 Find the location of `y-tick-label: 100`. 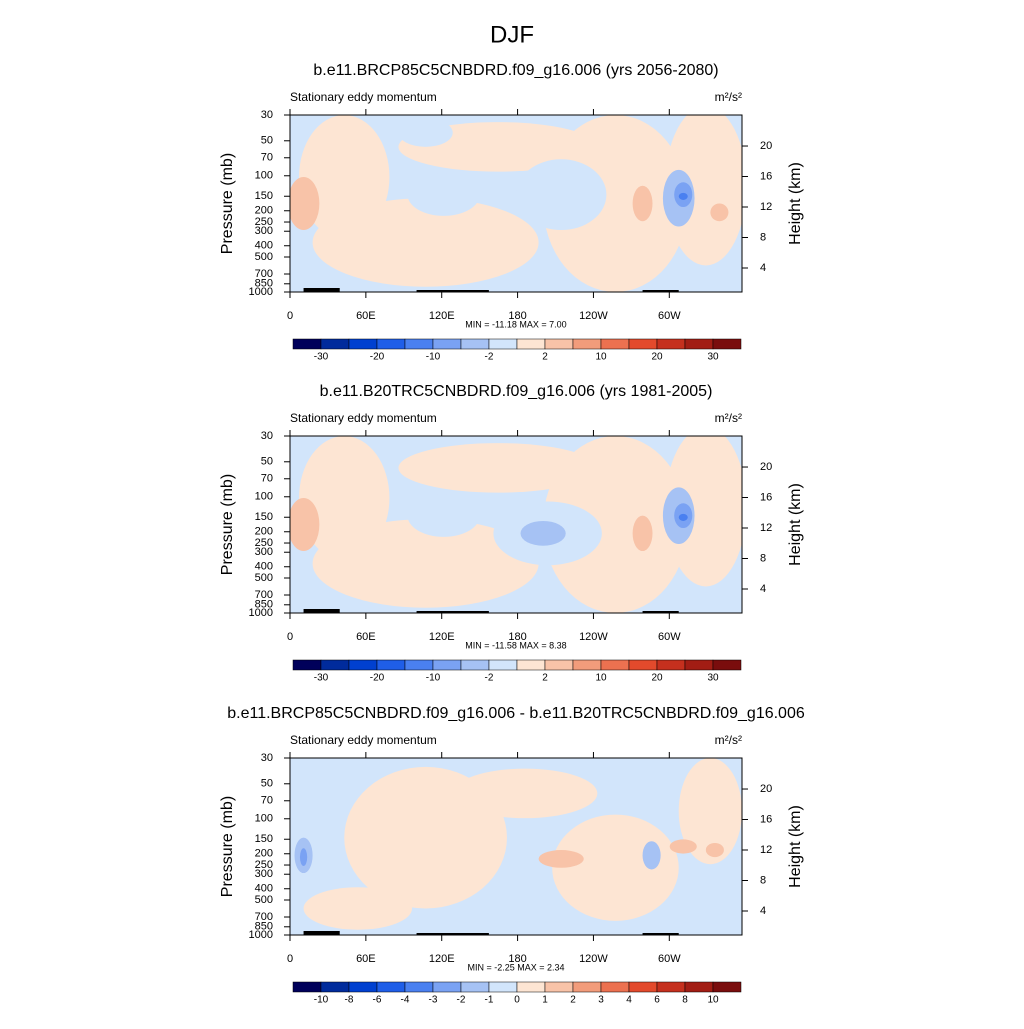

y-tick-label: 100 is located at coordinates (264, 819).